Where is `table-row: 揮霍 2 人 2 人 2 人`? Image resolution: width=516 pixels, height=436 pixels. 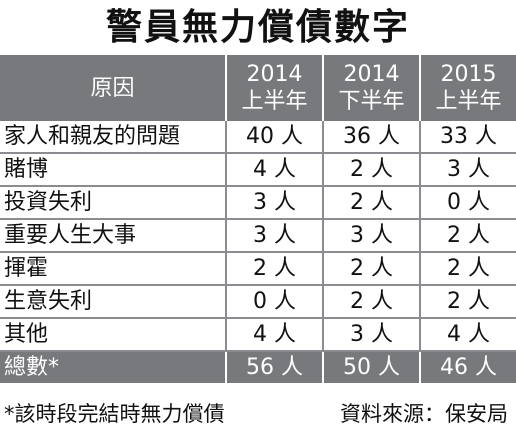 table-row: 揮霍 2 人 2 人 2 人 is located at coordinates (258, 269).